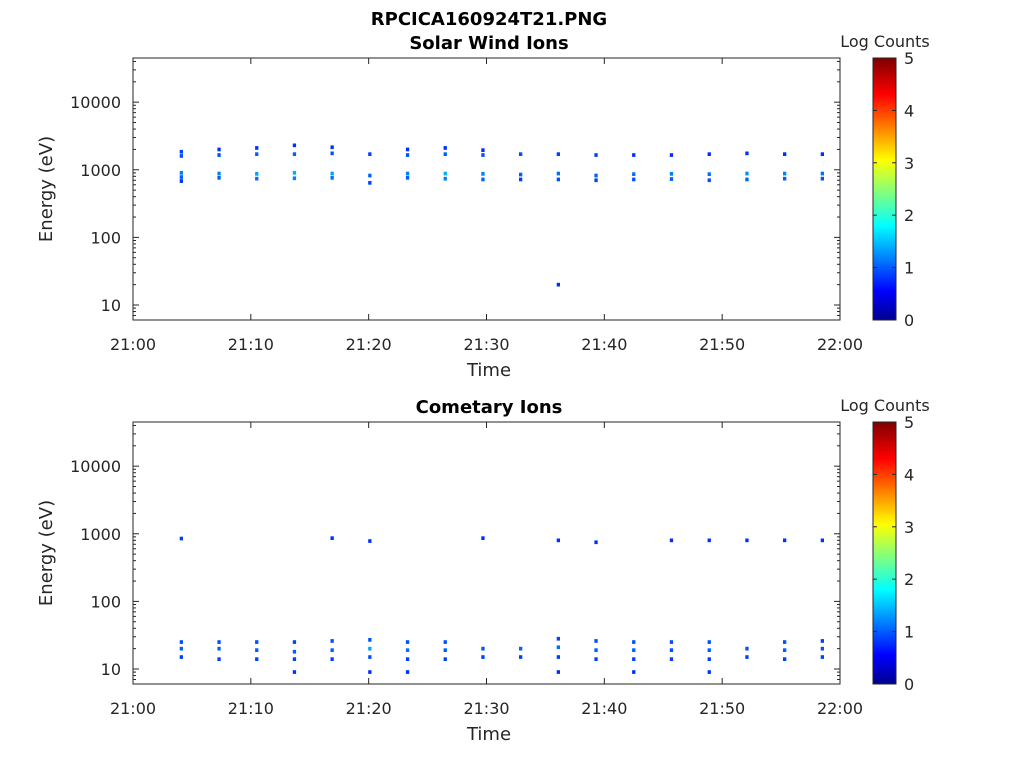 Image resolution: width=1024 pixels, height=768 pixels. I want to click on cometary-x-tick-label: 21:50, so click(722, 708).